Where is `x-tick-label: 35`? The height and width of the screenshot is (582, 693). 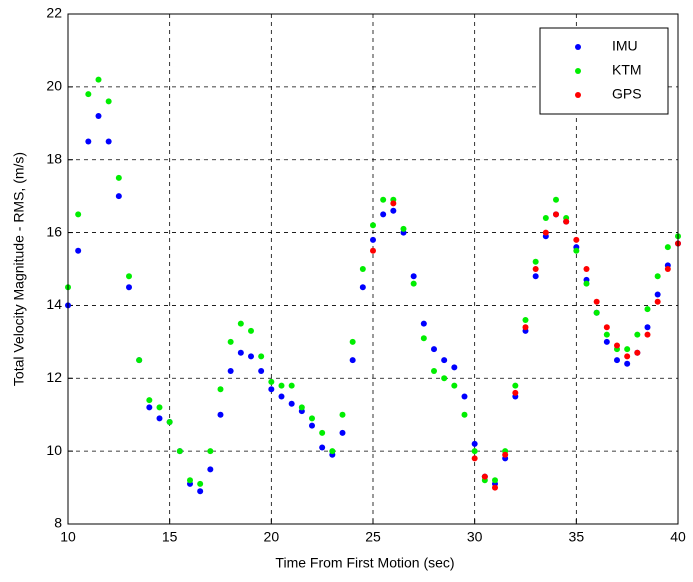
x-tick-label: 35 is located at coordinates (577, 537).